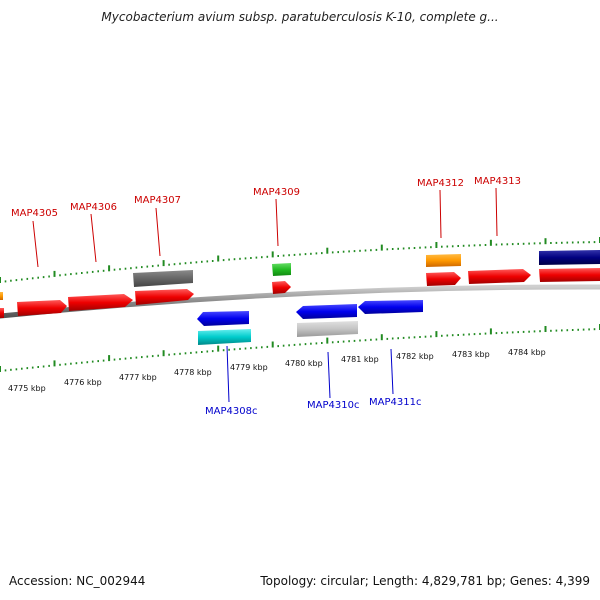  What do you see at coordinates (93, 238) in the screenshot?
I see `leader-map4306` at bounding box center [93, 238].